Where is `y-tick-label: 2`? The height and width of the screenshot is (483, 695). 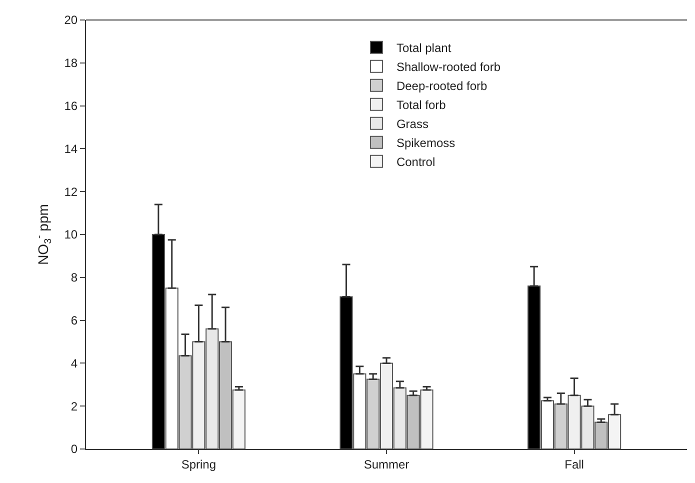
y-tick-label: 2 is located at coordinates (74, 406).